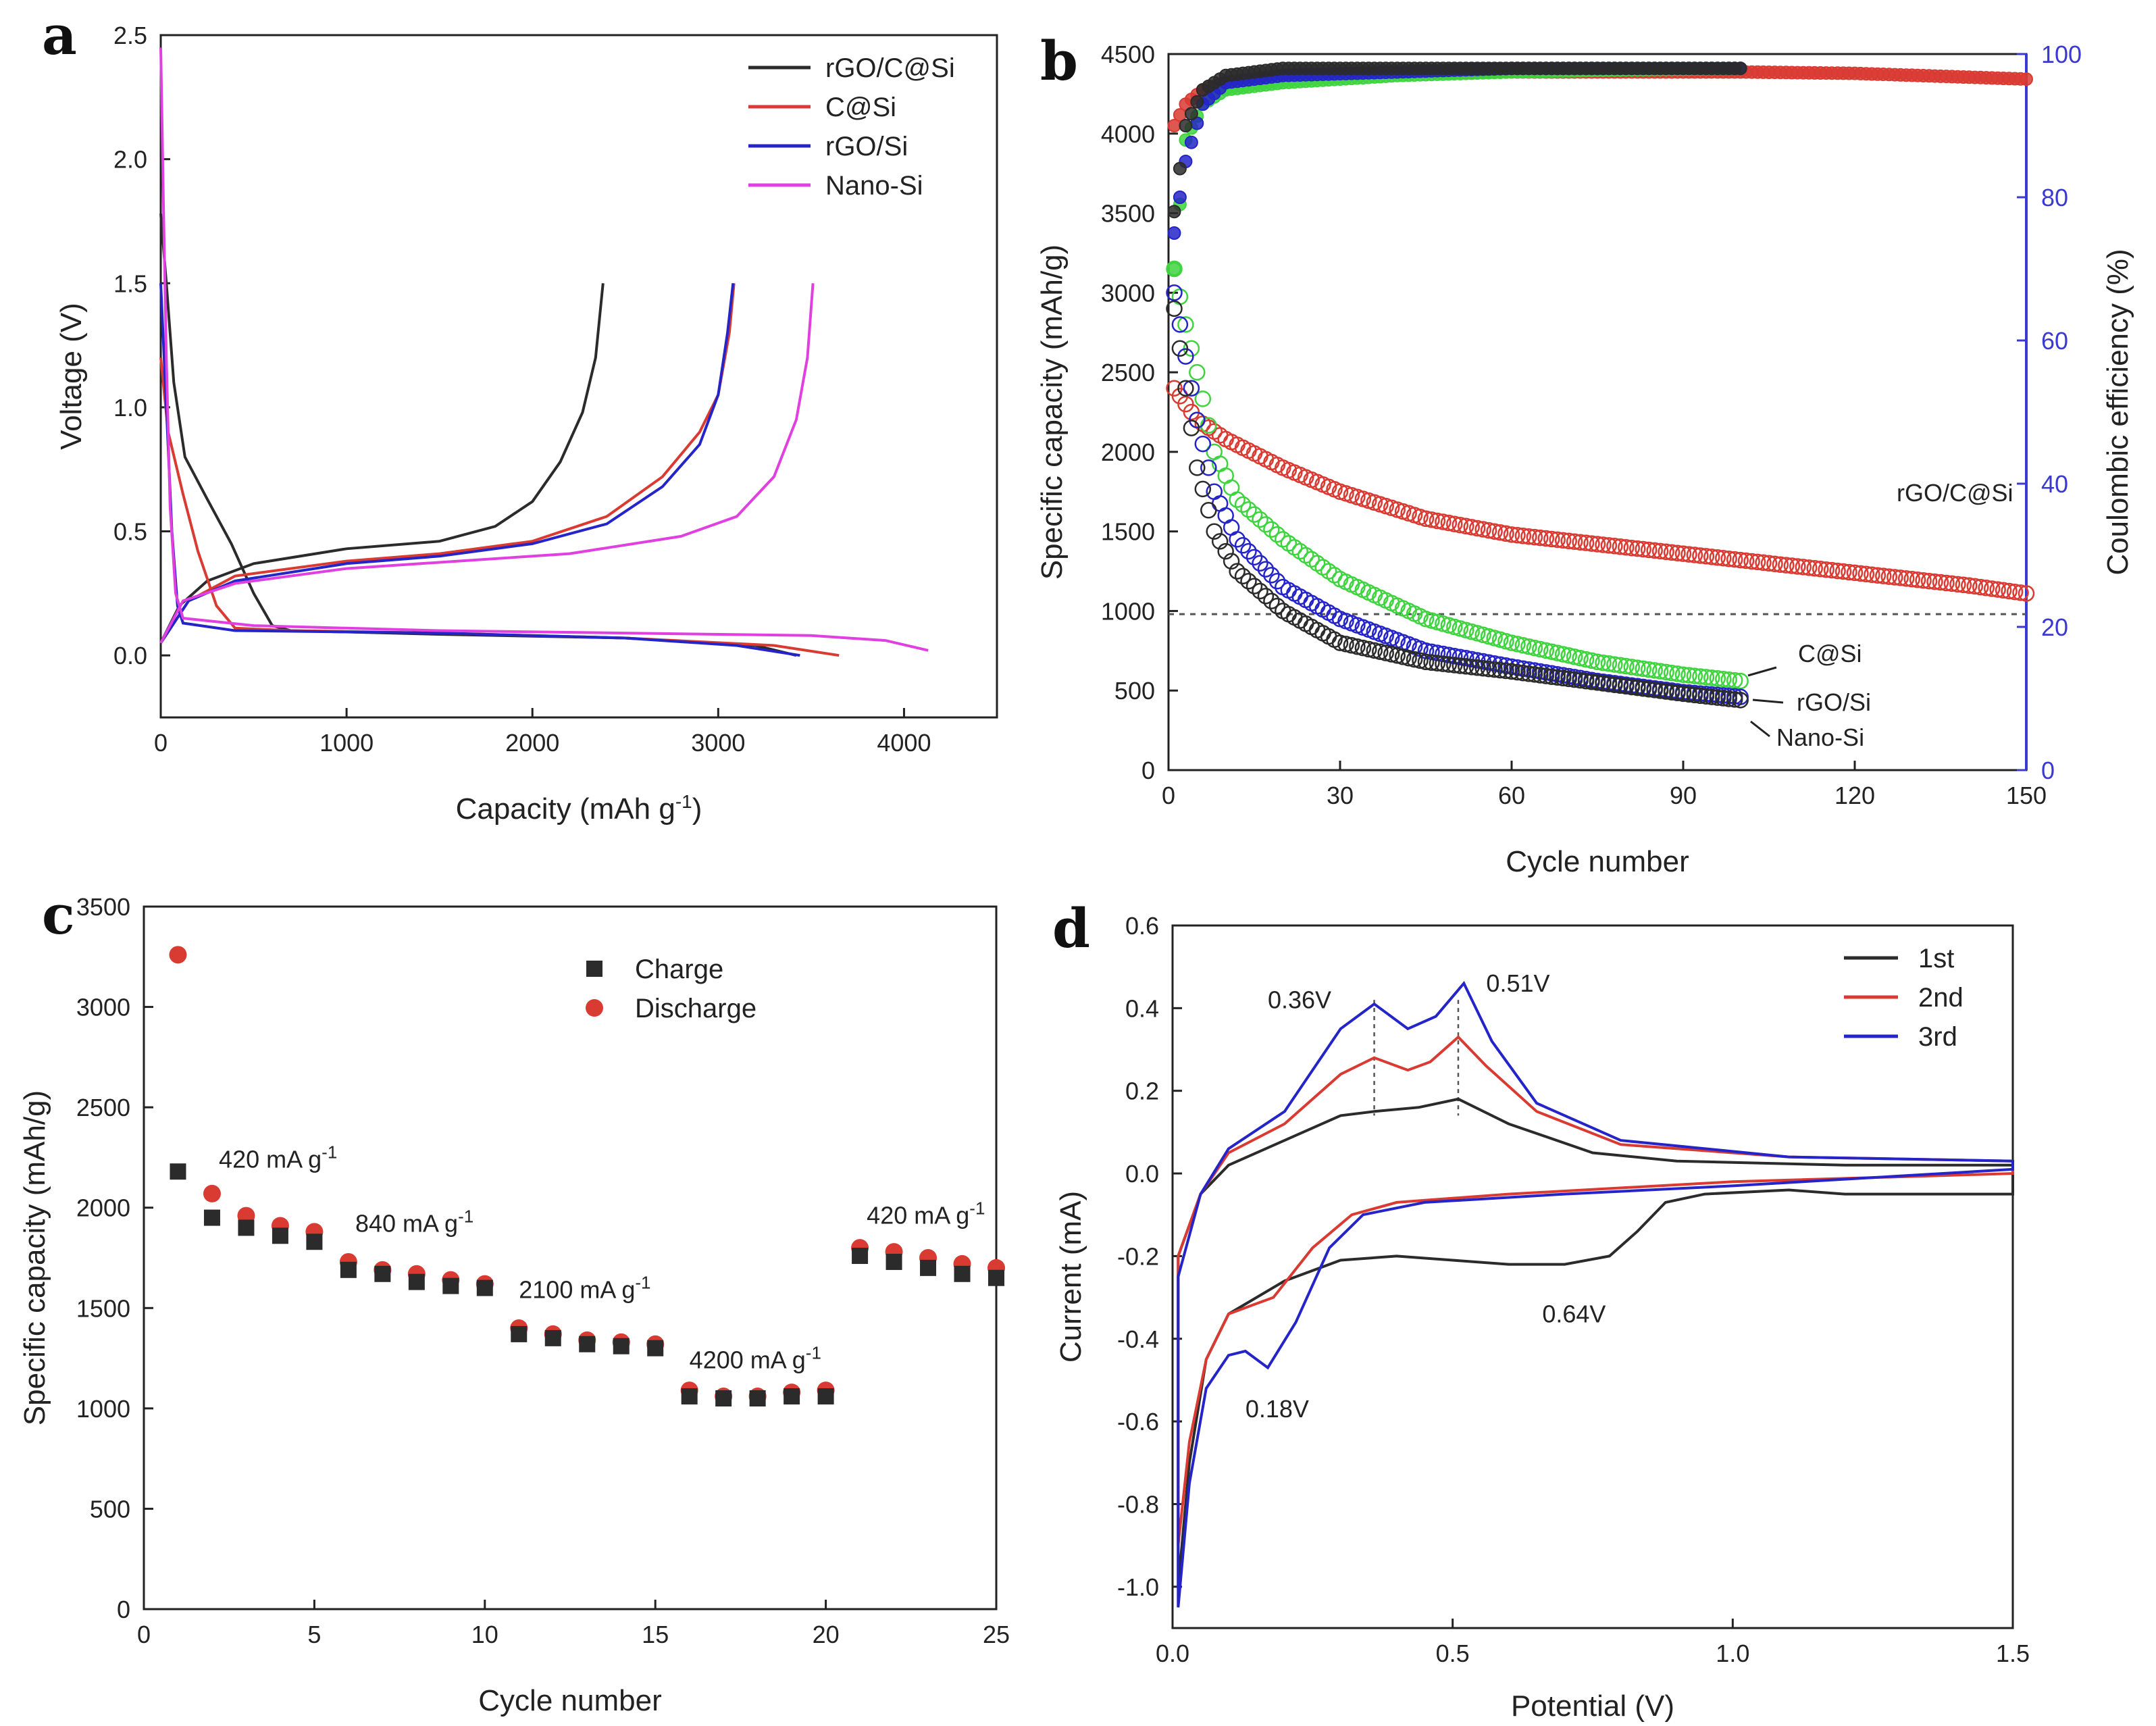  What do you see at coordinates (103, 1409) in the screenshot?
I see `panel-c-ytick-label-2: 1000` at bounding box center [103, 1409].